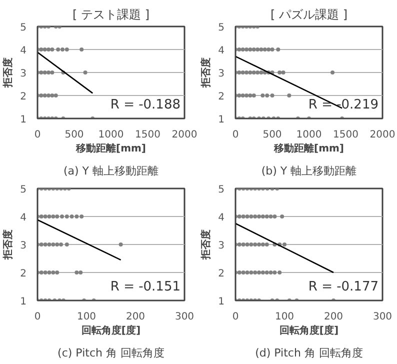 This screenshot has height=364, width=397. Describe the element at coordinates (111, 15) in the screenshot. I see `chart-title: [ テスト課題 ]` at that location.